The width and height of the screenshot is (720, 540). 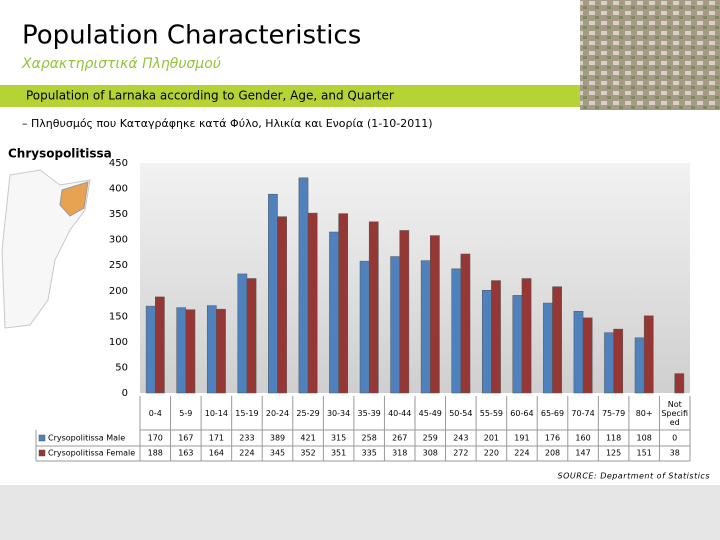 I want to click on y-tick-label: 50, so click(x=121, y=367).